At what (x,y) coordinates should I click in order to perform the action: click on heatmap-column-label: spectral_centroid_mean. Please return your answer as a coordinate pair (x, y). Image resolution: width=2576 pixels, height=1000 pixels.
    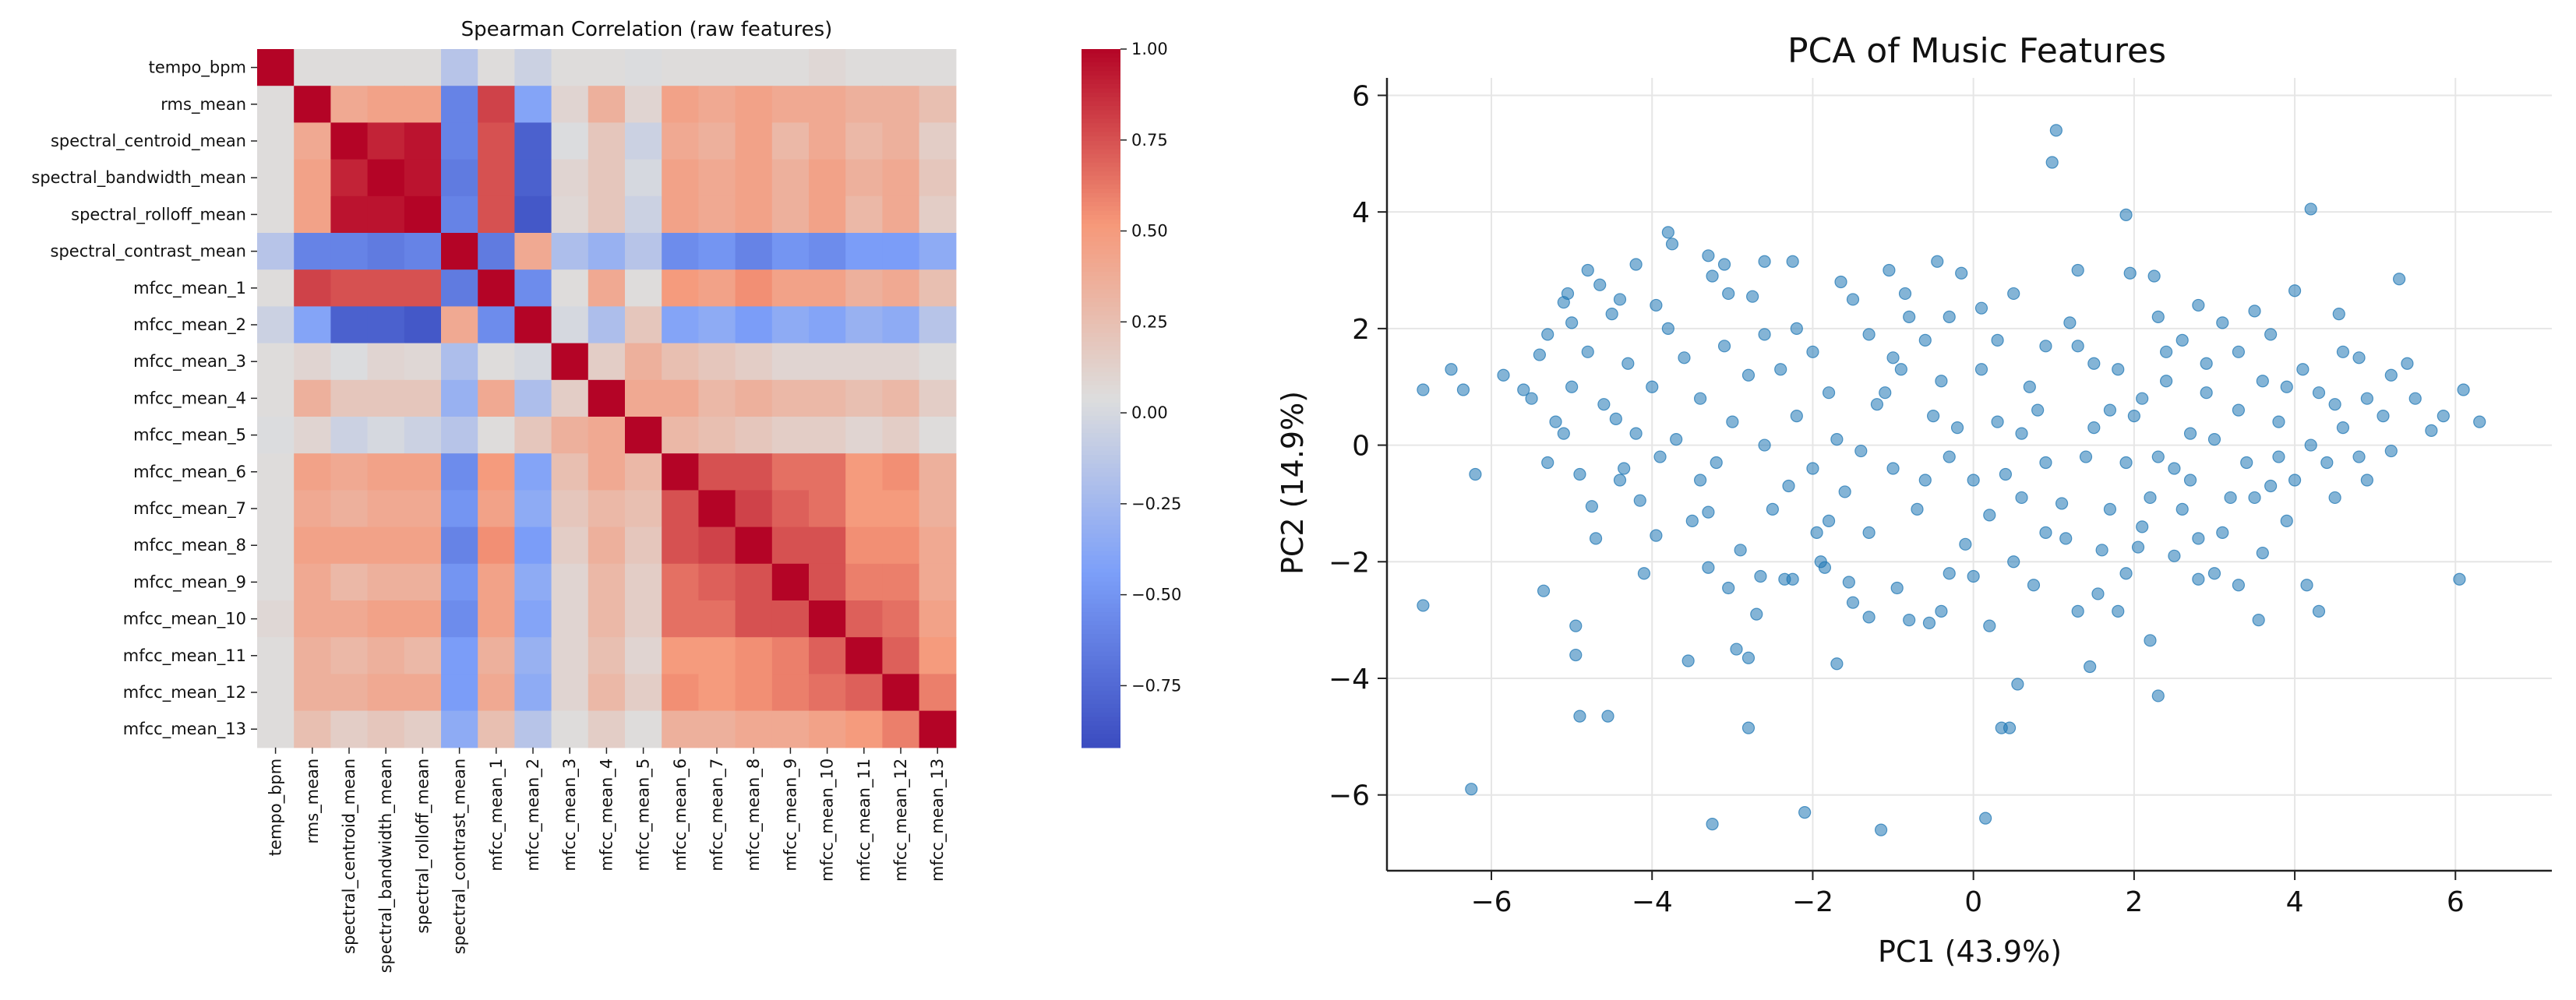
    Looking at the image, I should click on (349, 856).